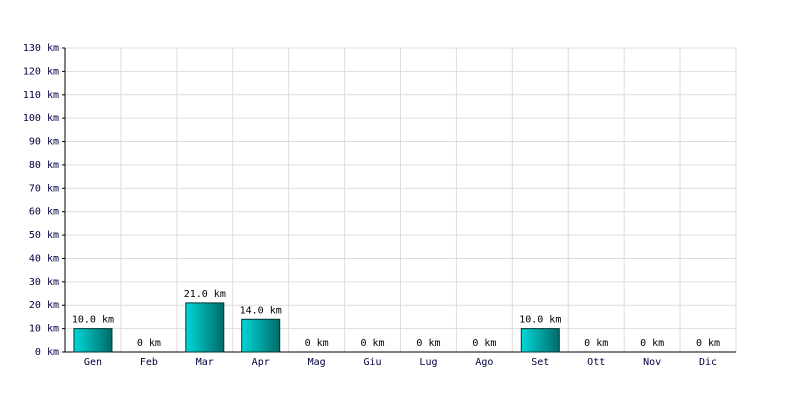 The height and width of the screenshot is (400, 800). What do you see at coordinates (44, 235) in the screenshot?
I see `y-tick-label: 50 km` at bounding box center [44, 235].